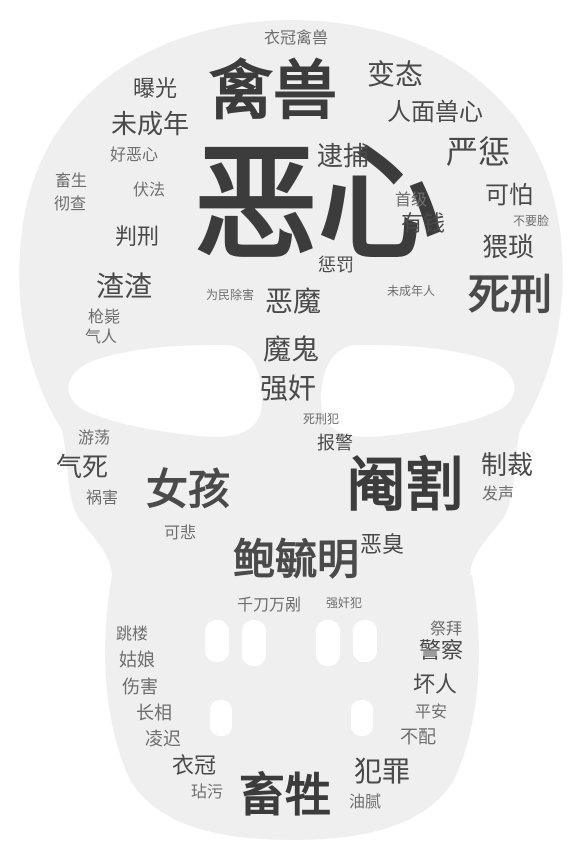 The width and height of the screenshot is (583, 857). I want to click on cloud-word: 禽兽, so click(273, 92).